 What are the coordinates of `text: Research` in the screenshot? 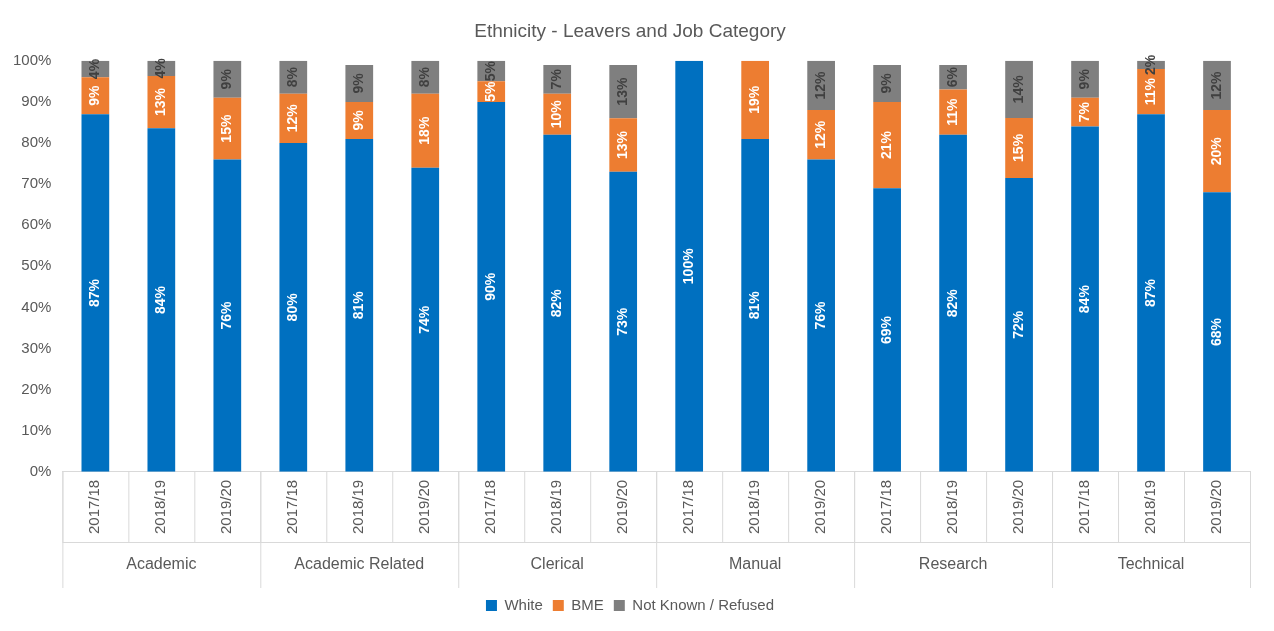 It's located at (953, 564).